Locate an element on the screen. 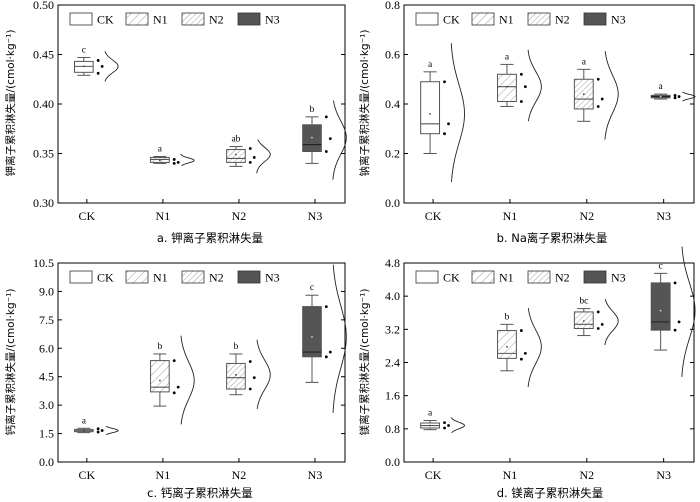 The height and width of the screenshot is (502, 700). x-tick-label: N1 is located at coordinates (510, 475).